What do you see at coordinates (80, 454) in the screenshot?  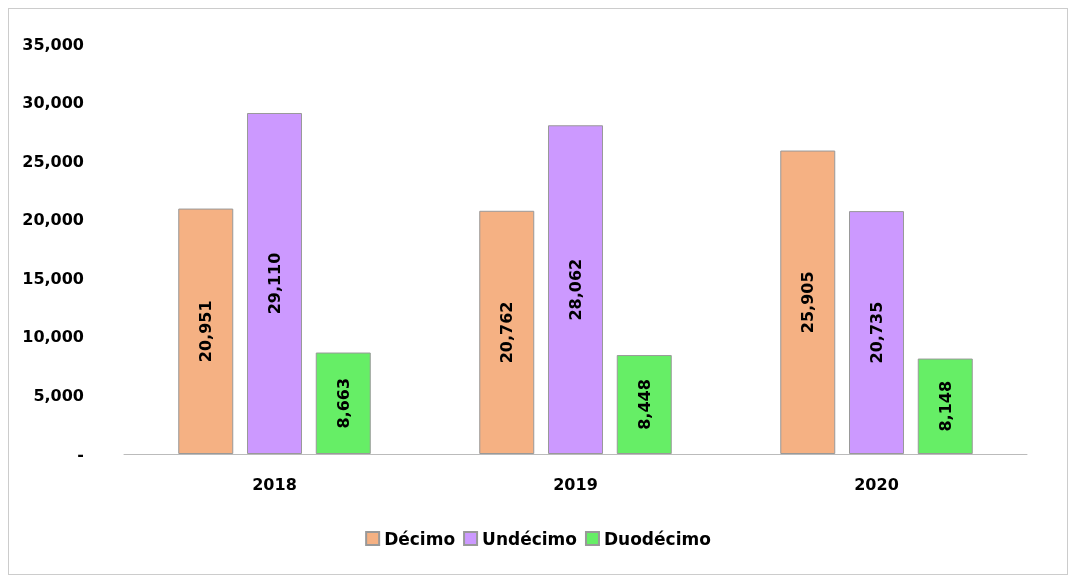 I see `y-tick-label: -` at bounding box center [80, 454].